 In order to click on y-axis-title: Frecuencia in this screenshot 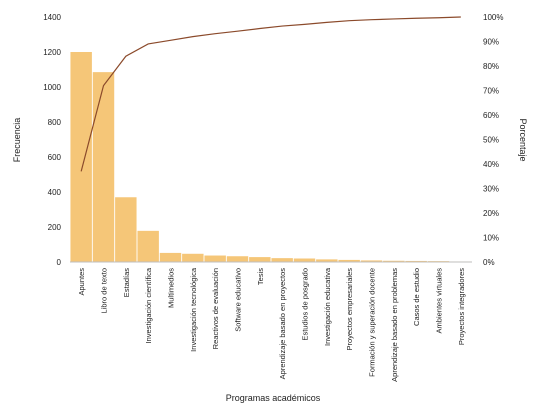, I will do `click(17, 140)`.